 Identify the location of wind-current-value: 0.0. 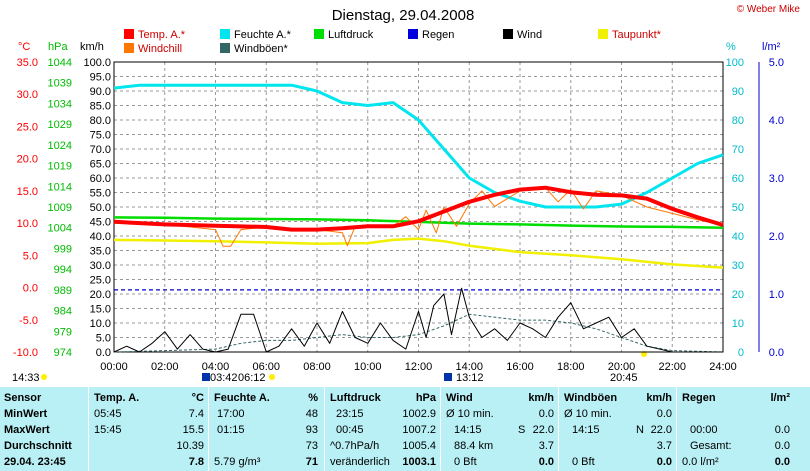
(546, 462).